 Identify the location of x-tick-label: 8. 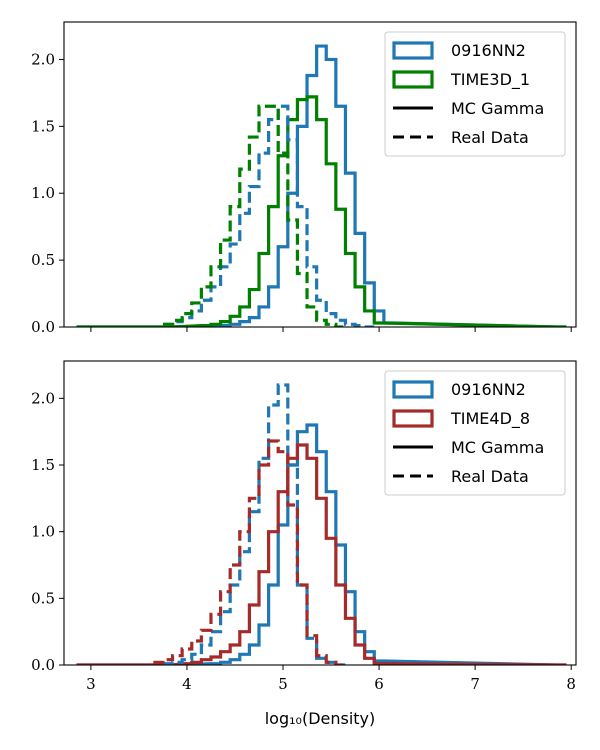
(571, 684).